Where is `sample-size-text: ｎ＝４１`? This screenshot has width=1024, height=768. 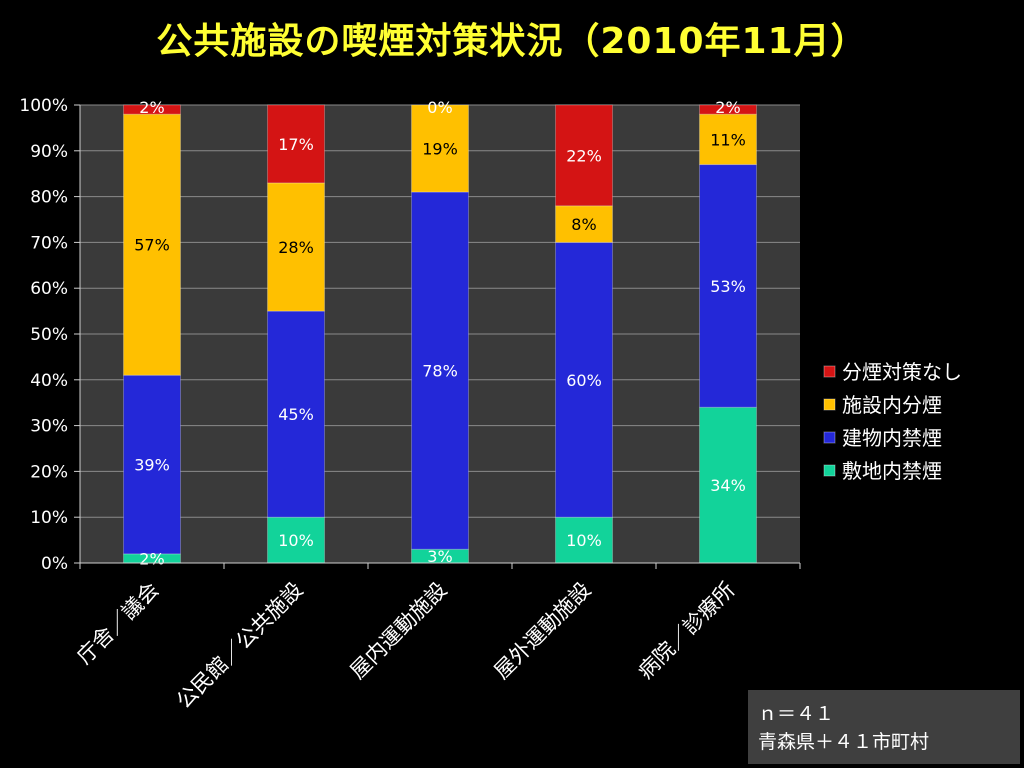
sample-size-text: ｎ＝４１ is located at coordinates (796, 714).